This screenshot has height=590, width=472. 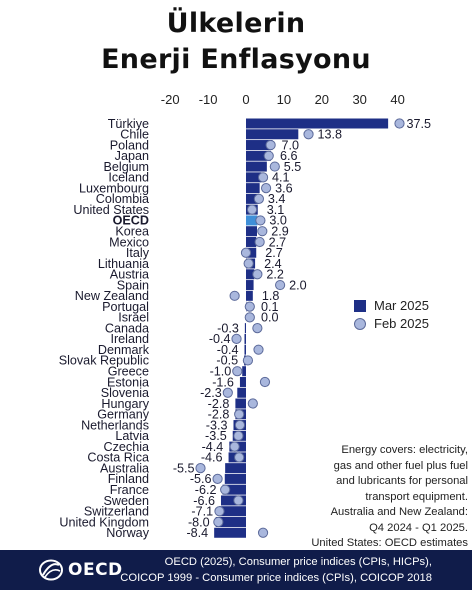 What do you see at coordinates (128, 382) in the screenshot?
I see `category-label-estonia: Estonia` at bounding box center [128, 382].